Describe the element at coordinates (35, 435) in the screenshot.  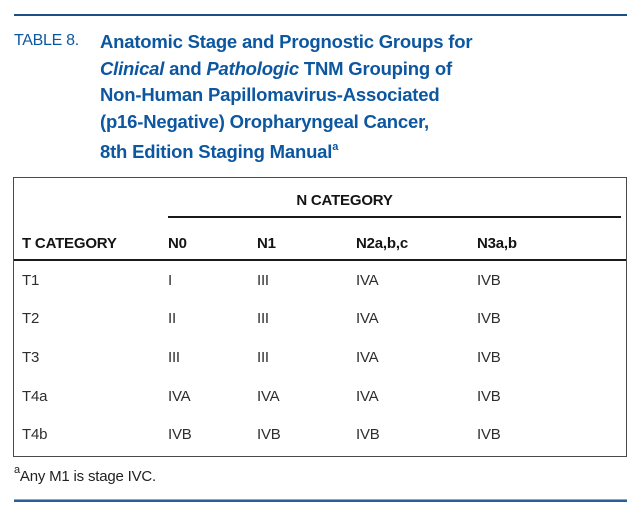
I see `row-label: T4b` at that location.